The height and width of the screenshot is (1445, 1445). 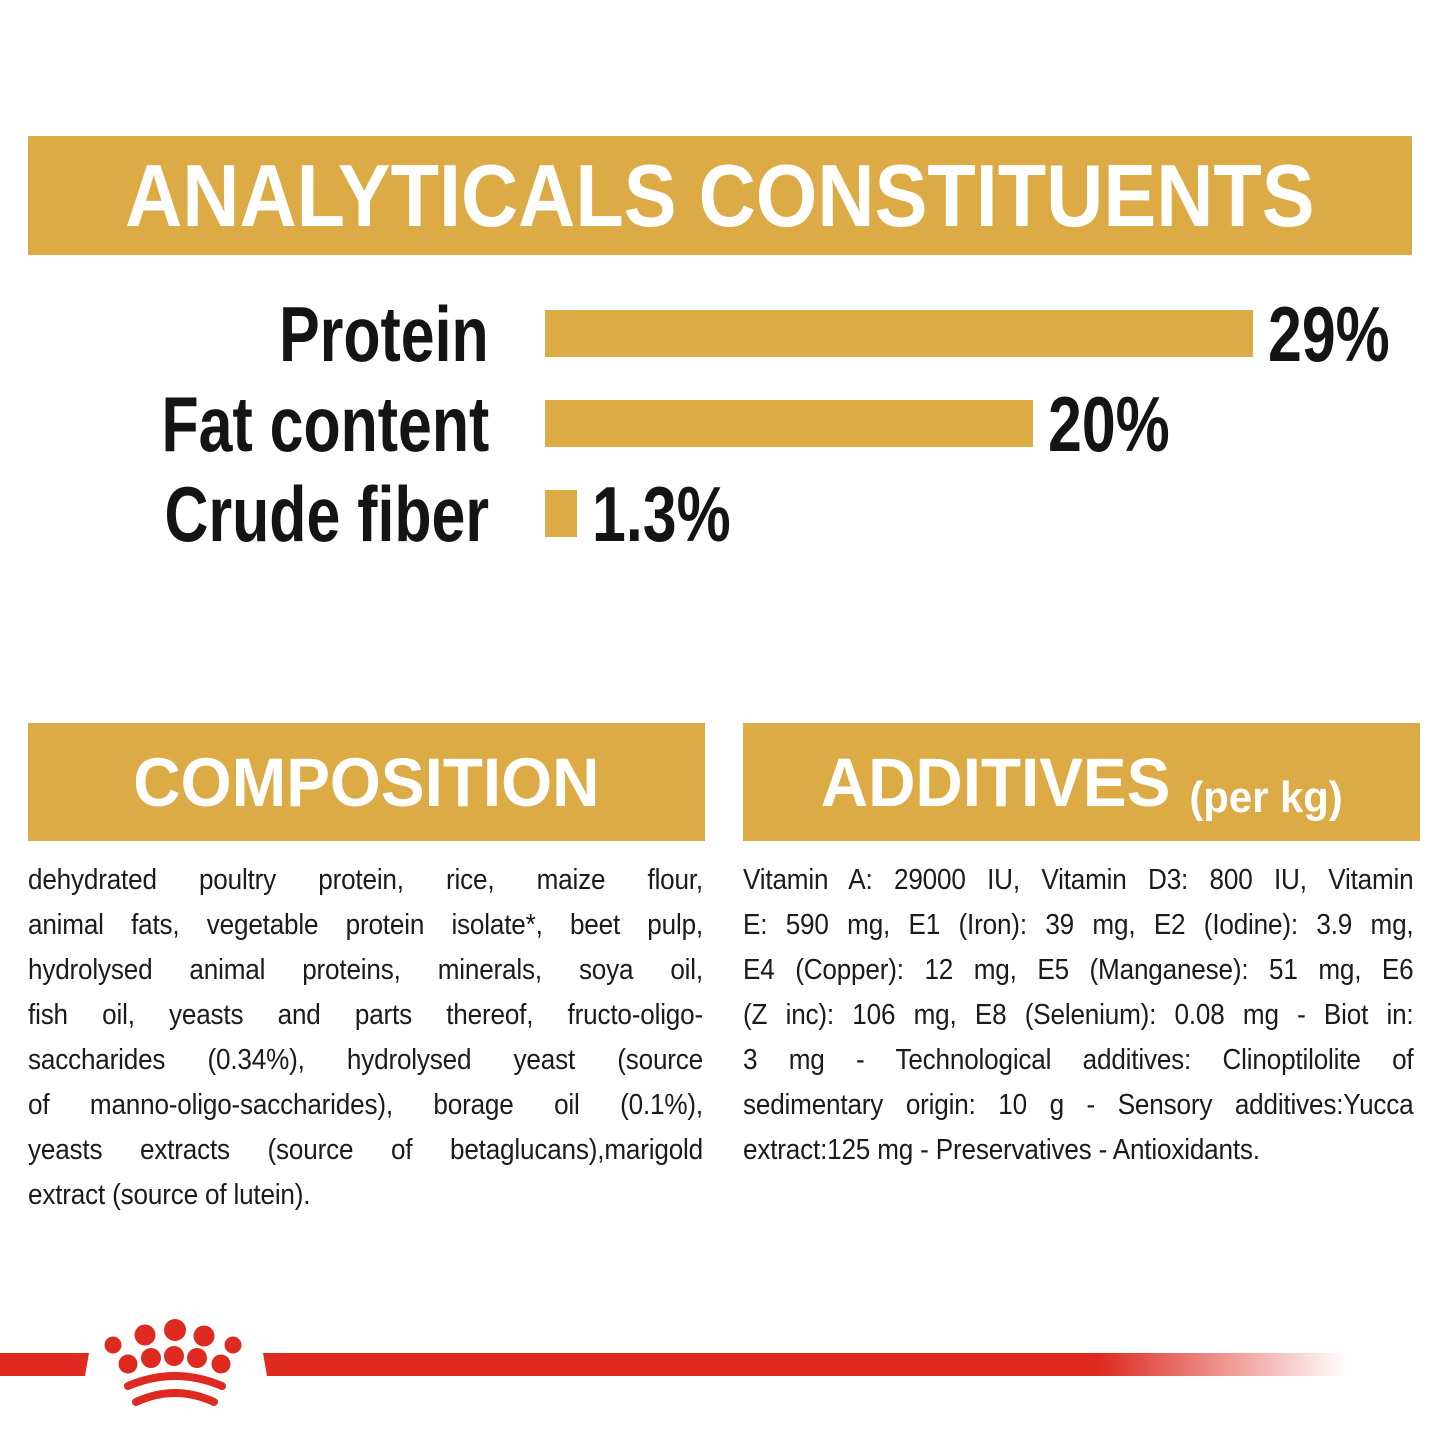 I want to click on composition-title: COMPOSITION, so click(x=366, y=782).